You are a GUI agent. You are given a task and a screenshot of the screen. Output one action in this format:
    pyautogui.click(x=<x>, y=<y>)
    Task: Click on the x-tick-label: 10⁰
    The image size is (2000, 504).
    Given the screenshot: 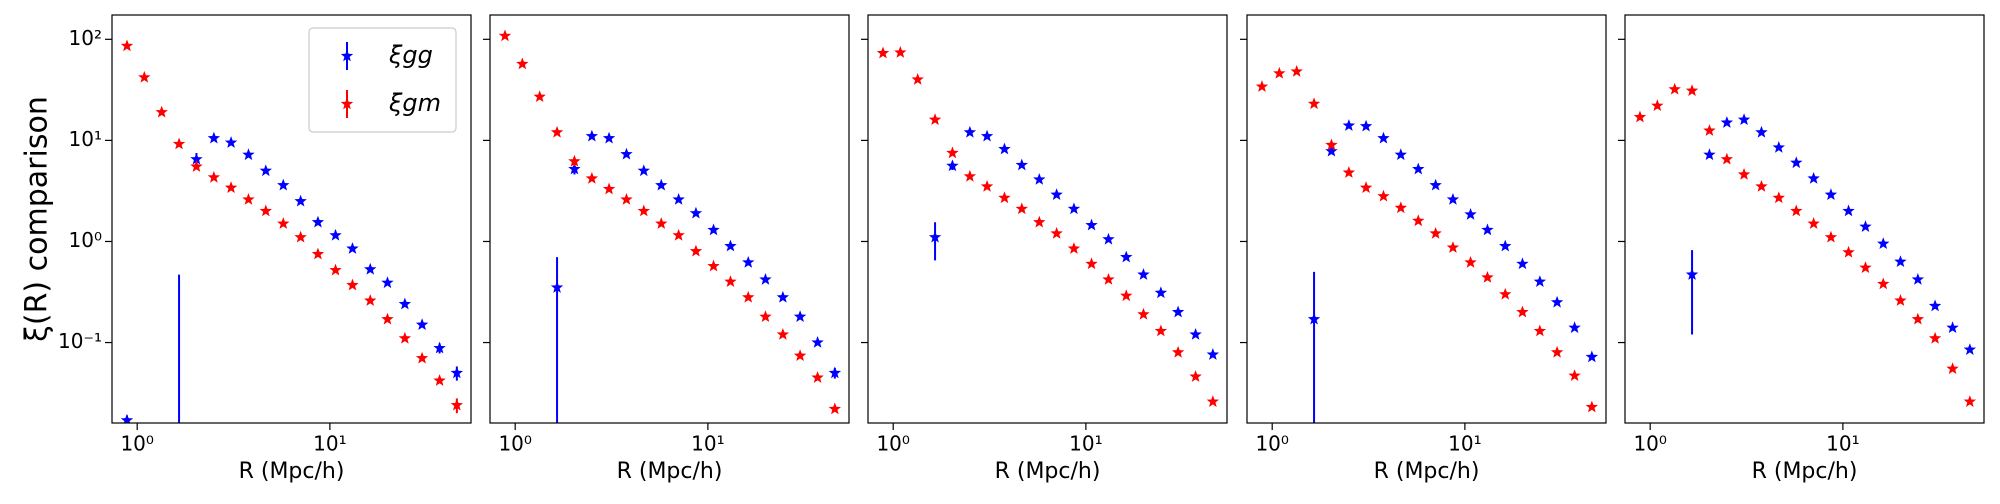 What is the action you would take?
    pyautogui.click(x=136, y=444)
    